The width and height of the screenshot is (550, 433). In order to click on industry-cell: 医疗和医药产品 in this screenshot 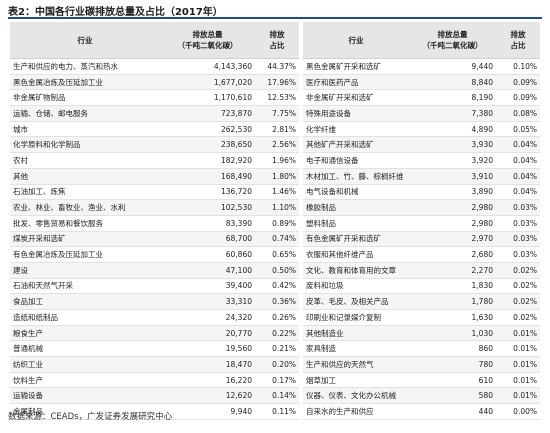, I will do `click(354, 82)`.